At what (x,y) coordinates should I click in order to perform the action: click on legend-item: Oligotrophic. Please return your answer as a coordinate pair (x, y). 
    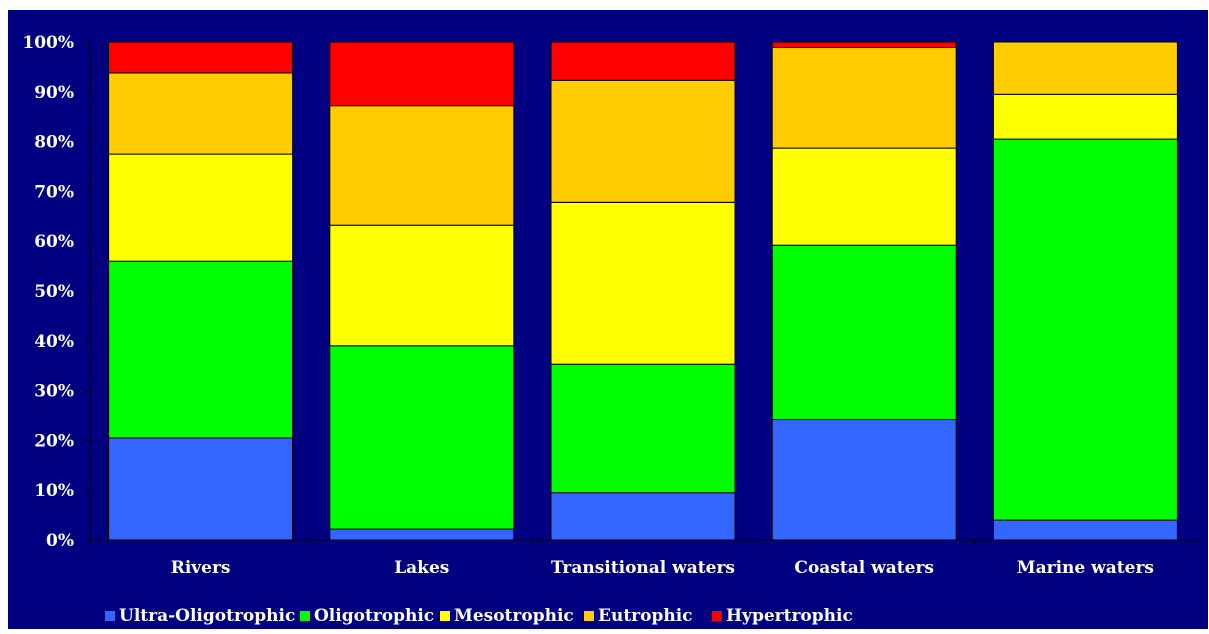
    Looking at the image, I should click on (367, 616).